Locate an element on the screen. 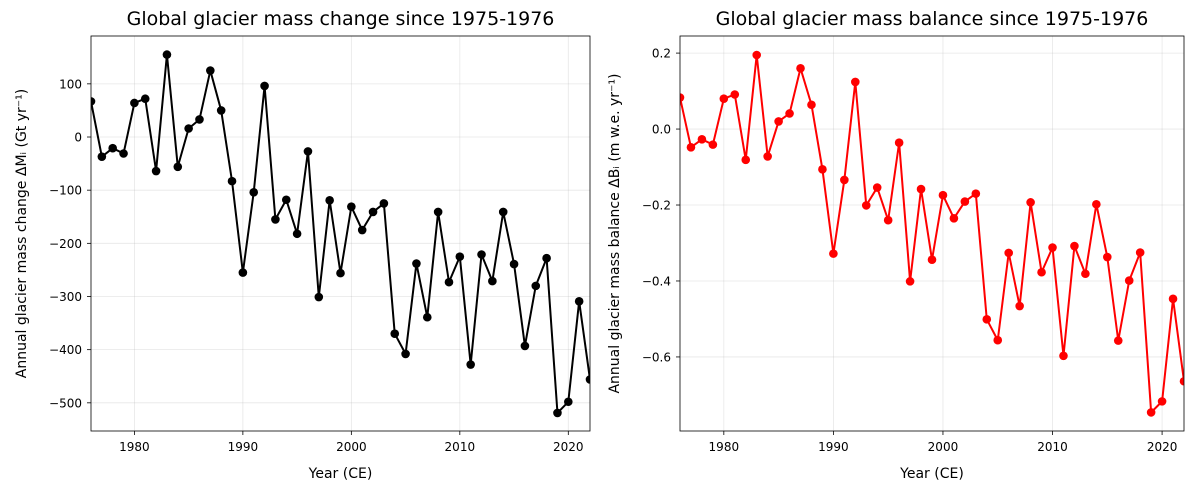  y-axis-label: Annual glacier mass change ΔMᵢ (Gt yr⁻¹) is located at coordinates (22, 233).